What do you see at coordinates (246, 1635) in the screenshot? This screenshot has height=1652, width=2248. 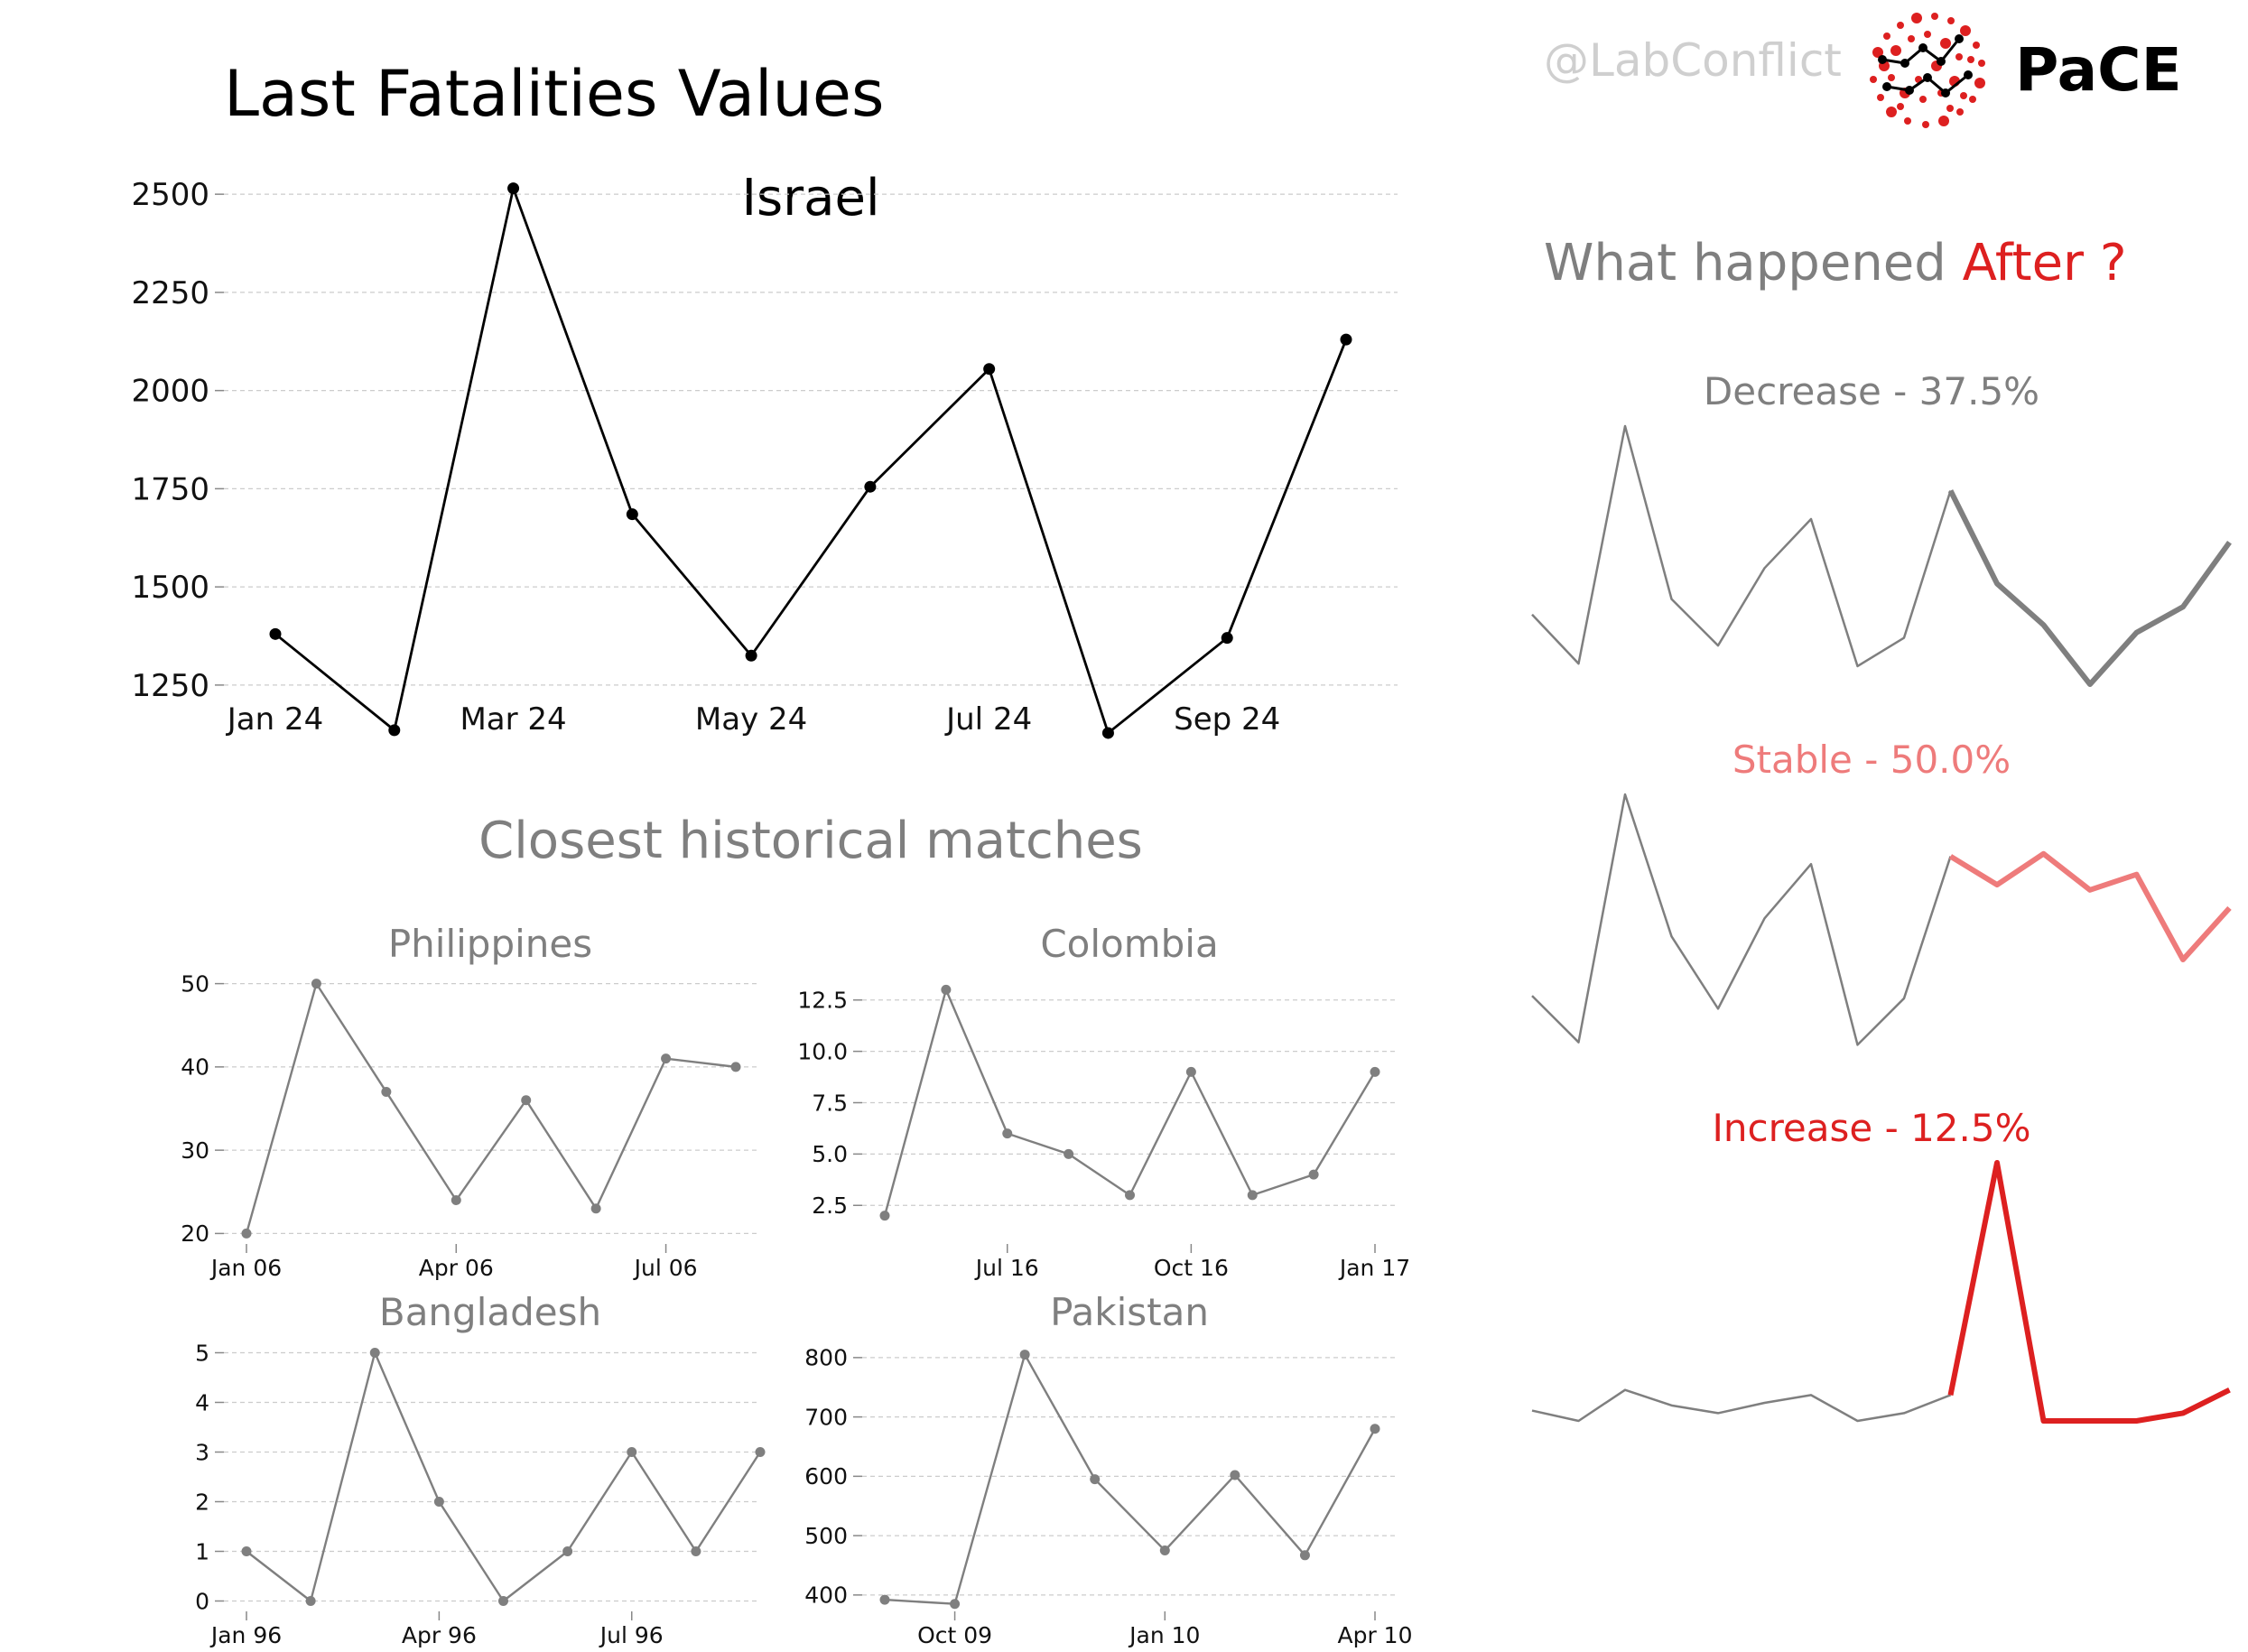 I see `x-tick-label: Jan 96` at bounding box center [246, 1635].